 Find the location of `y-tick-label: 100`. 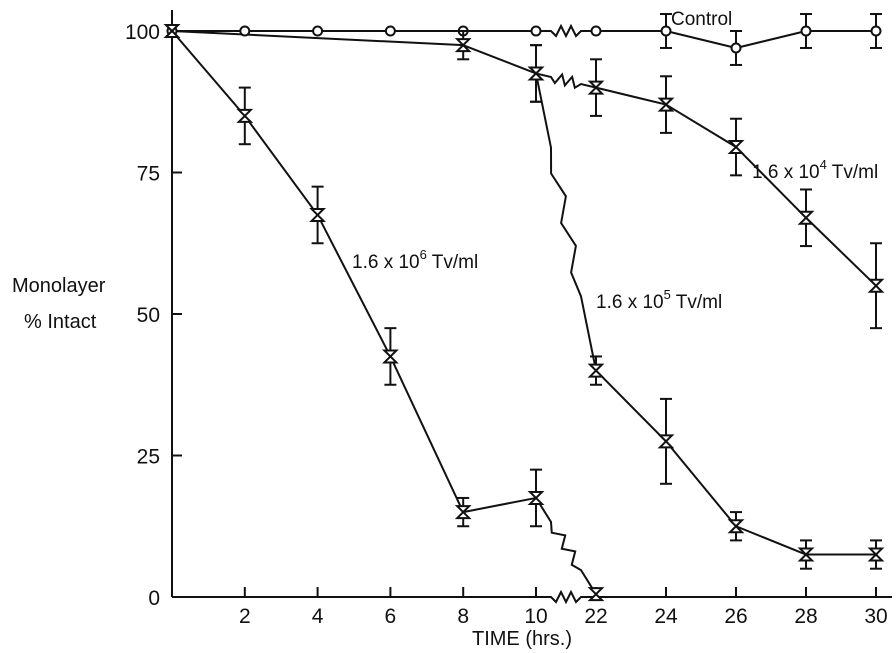

y-tick-label: 100 is located at coordinates (142, 32).